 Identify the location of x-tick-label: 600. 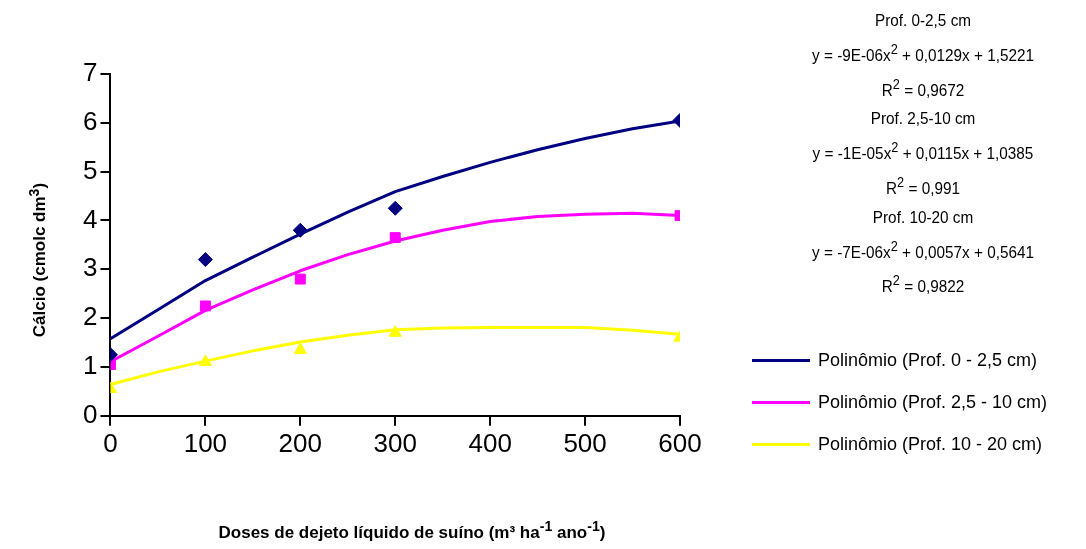
(680, 442).